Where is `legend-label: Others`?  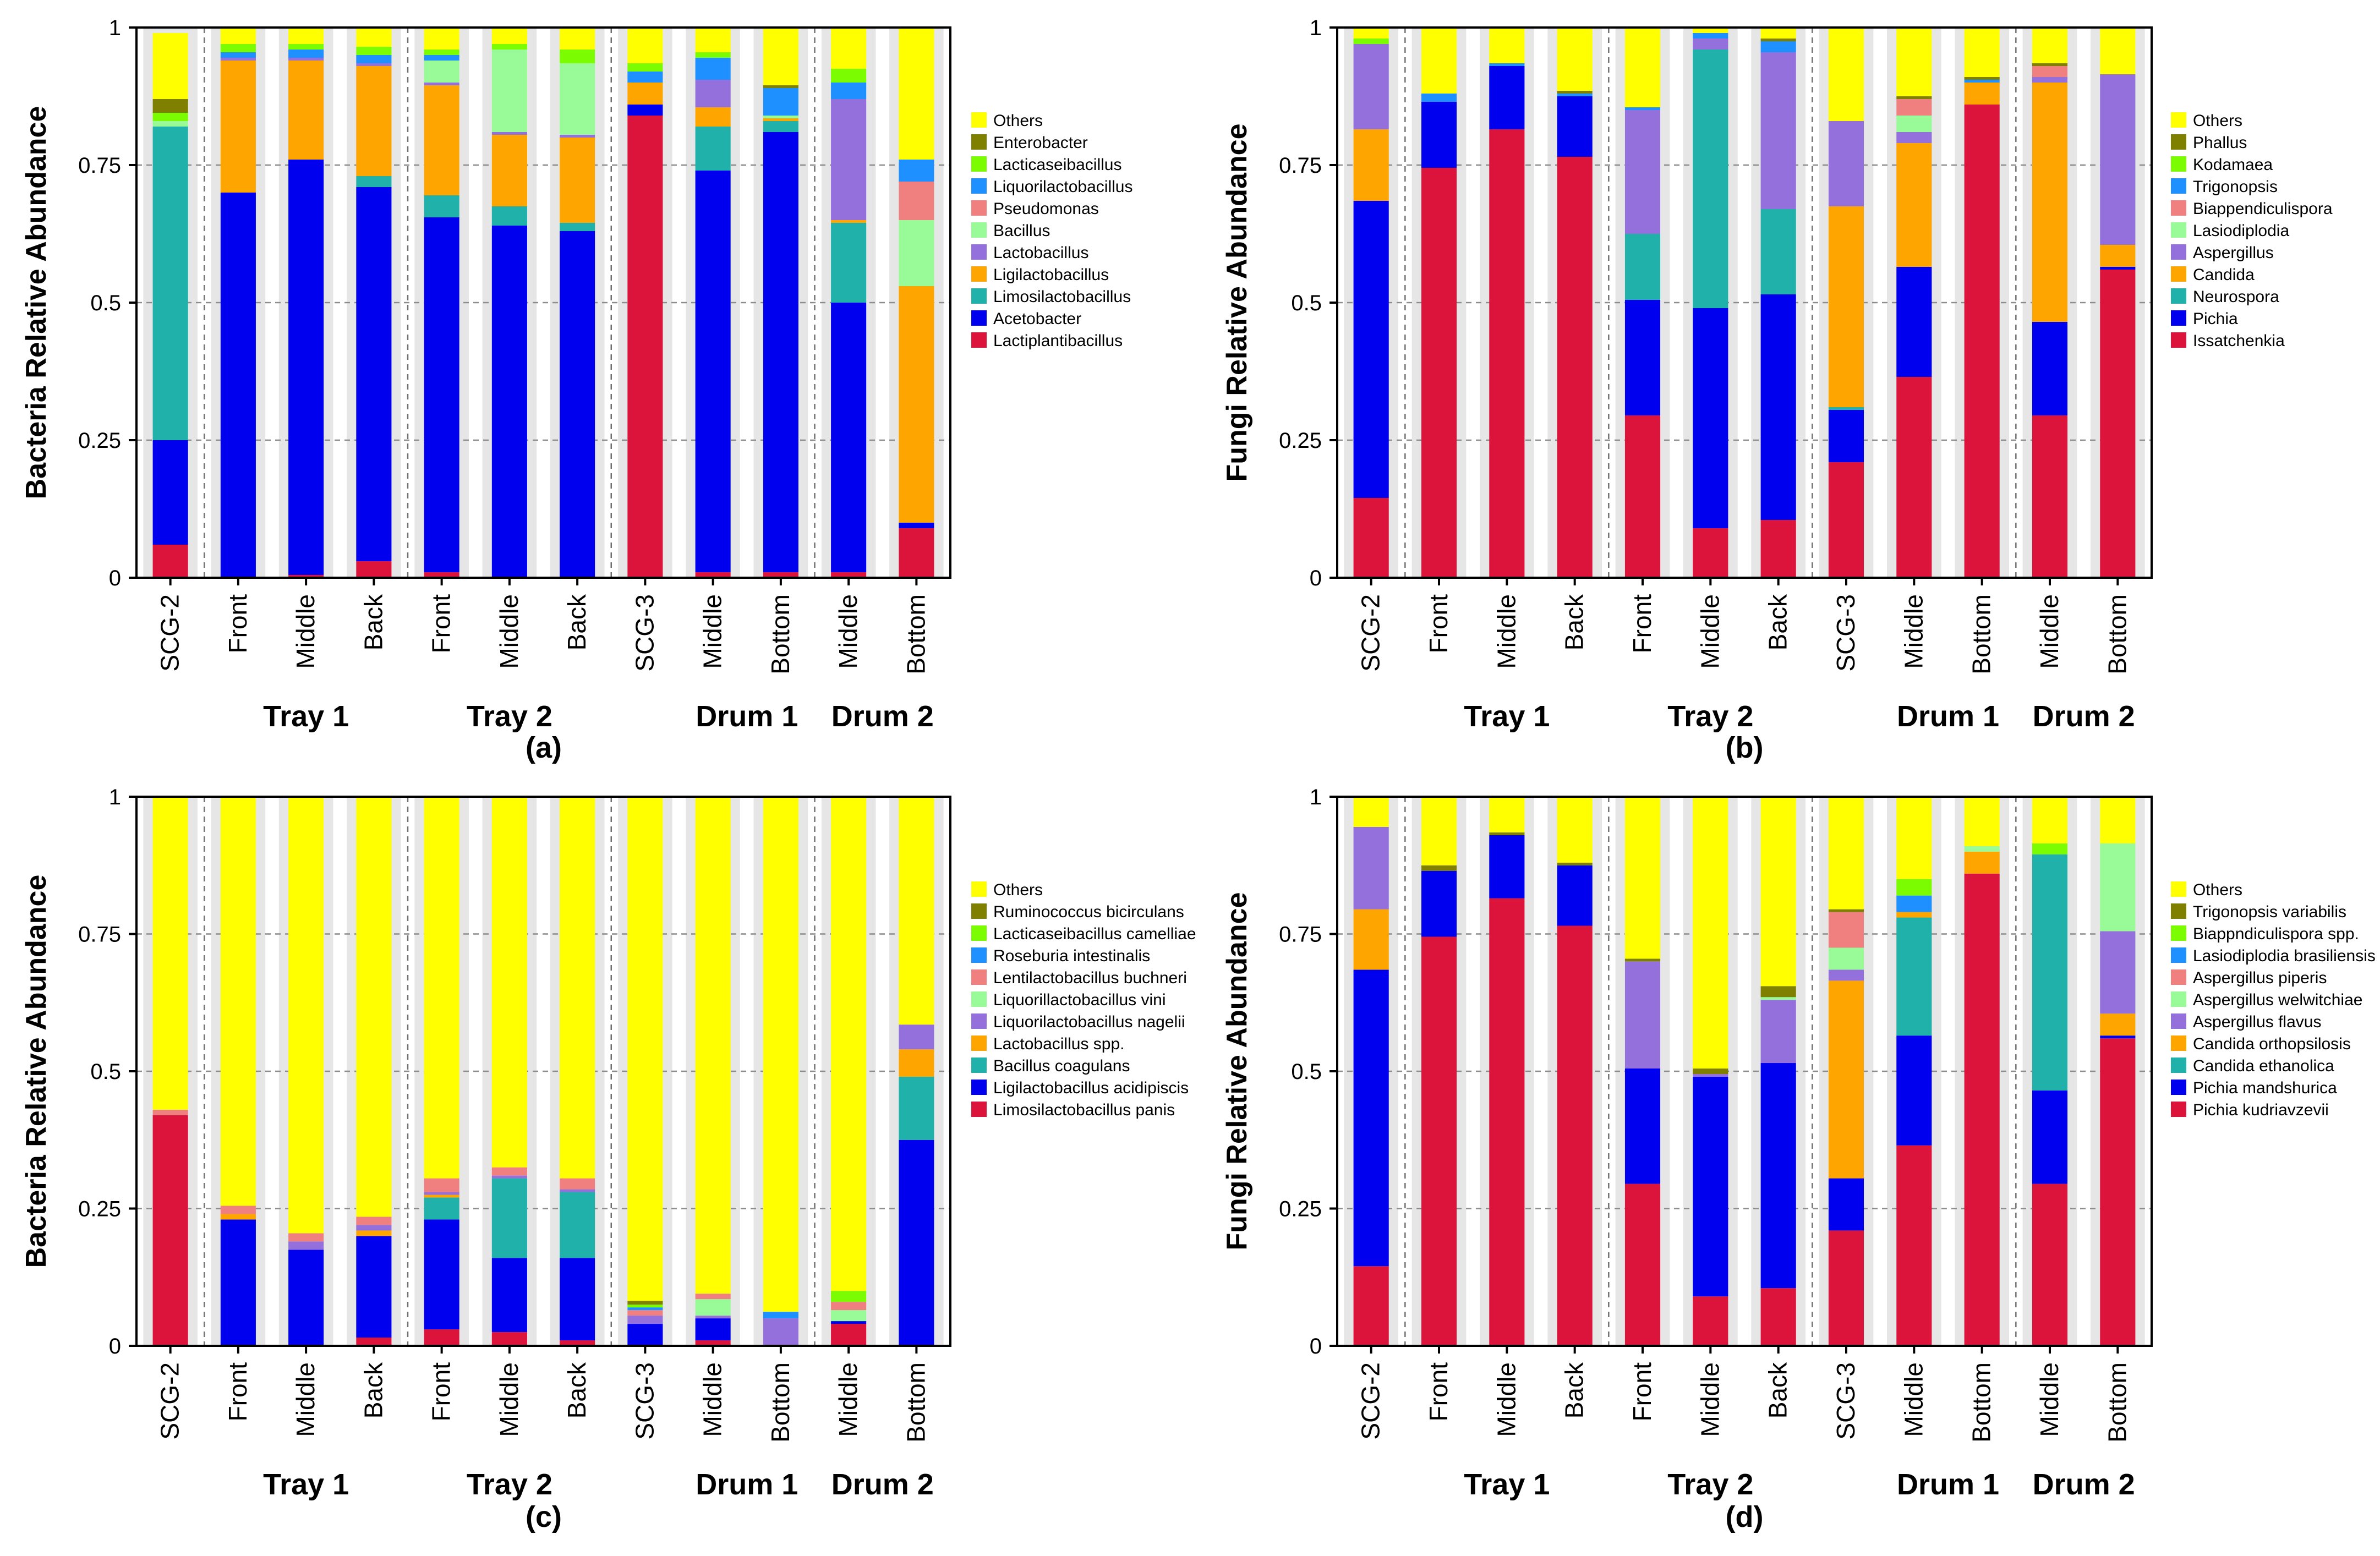 legend-label: Others is located at coordinates (1018, 890).